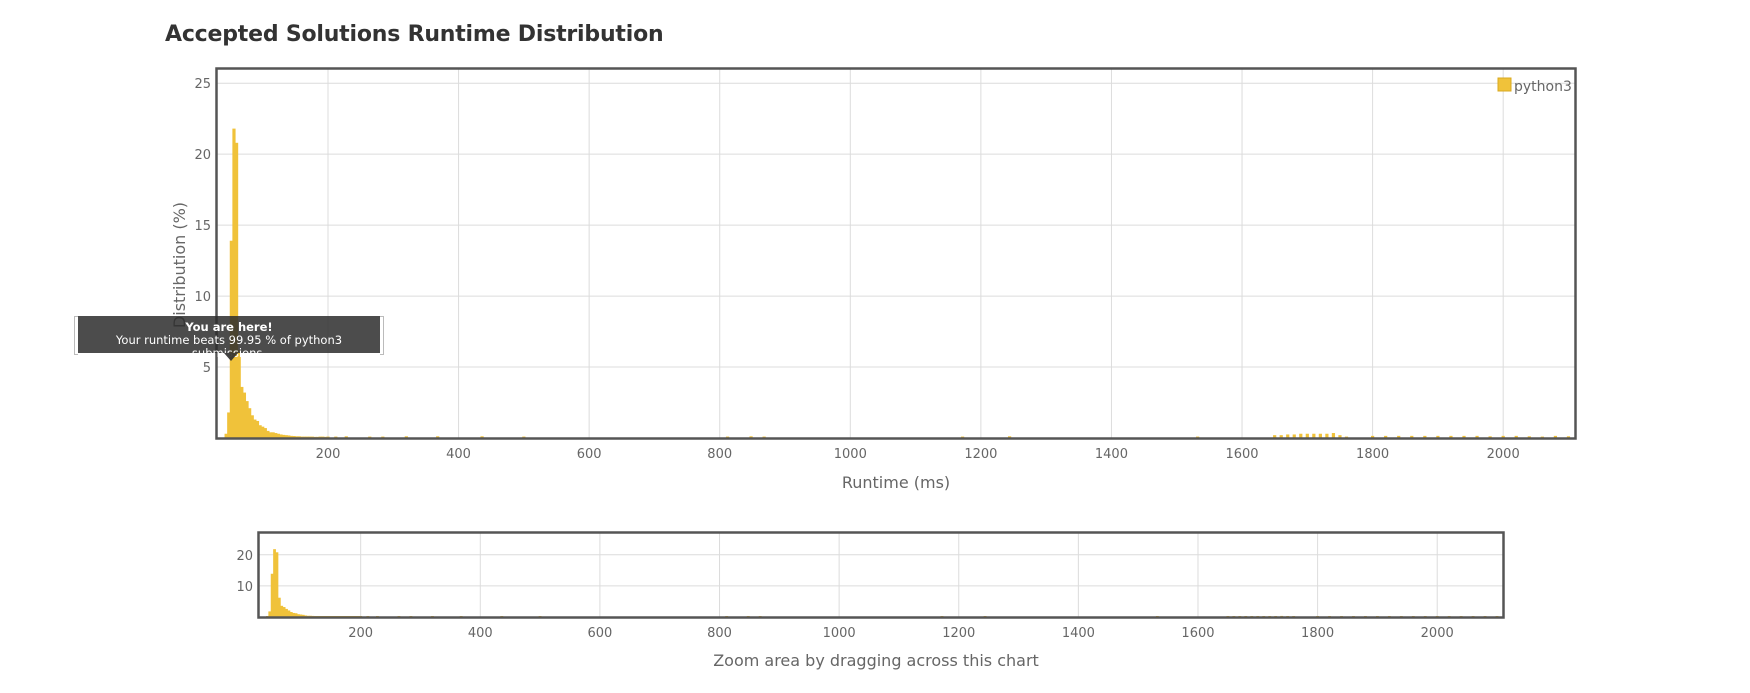 The width and height of the screenshot is (1750, 693). Describe the element at coordinates (599, 633) in the screenshot. I see `nav-x-tick-label: 600` at that location.